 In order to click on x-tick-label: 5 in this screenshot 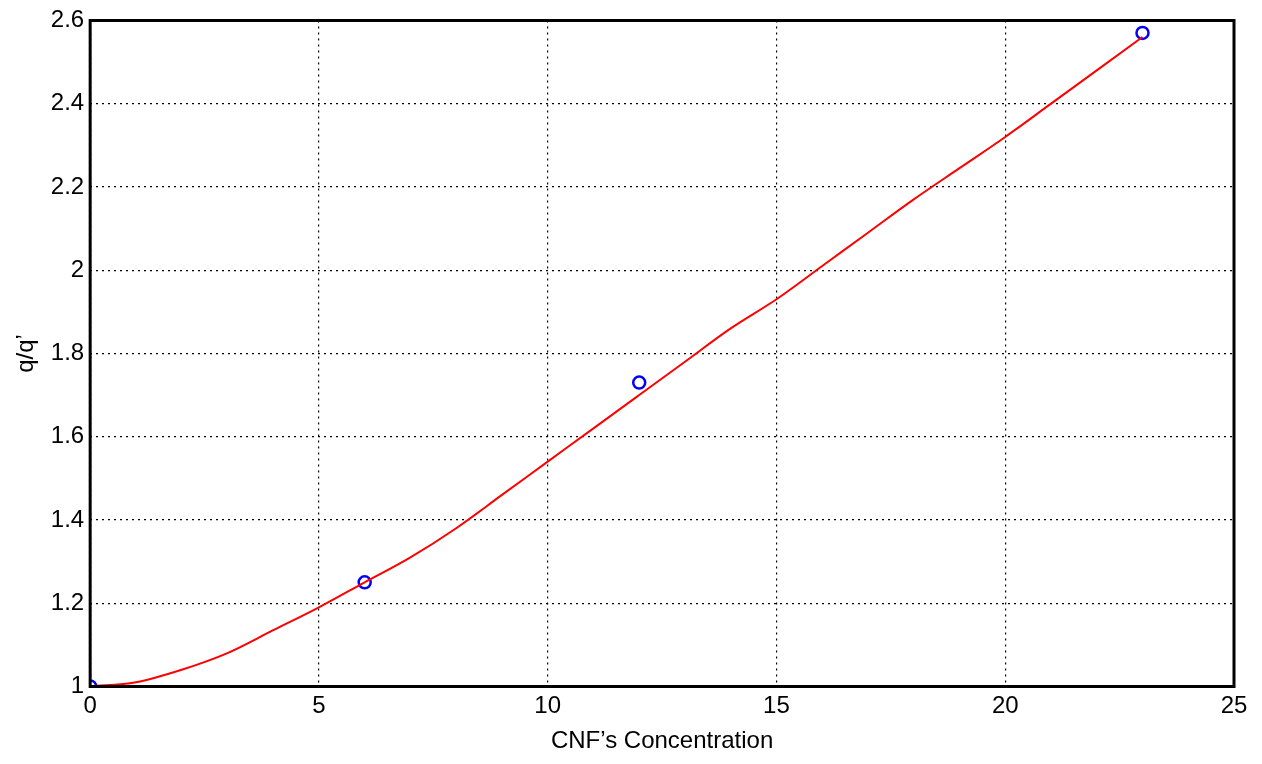, I will do `click(319, 705)`.